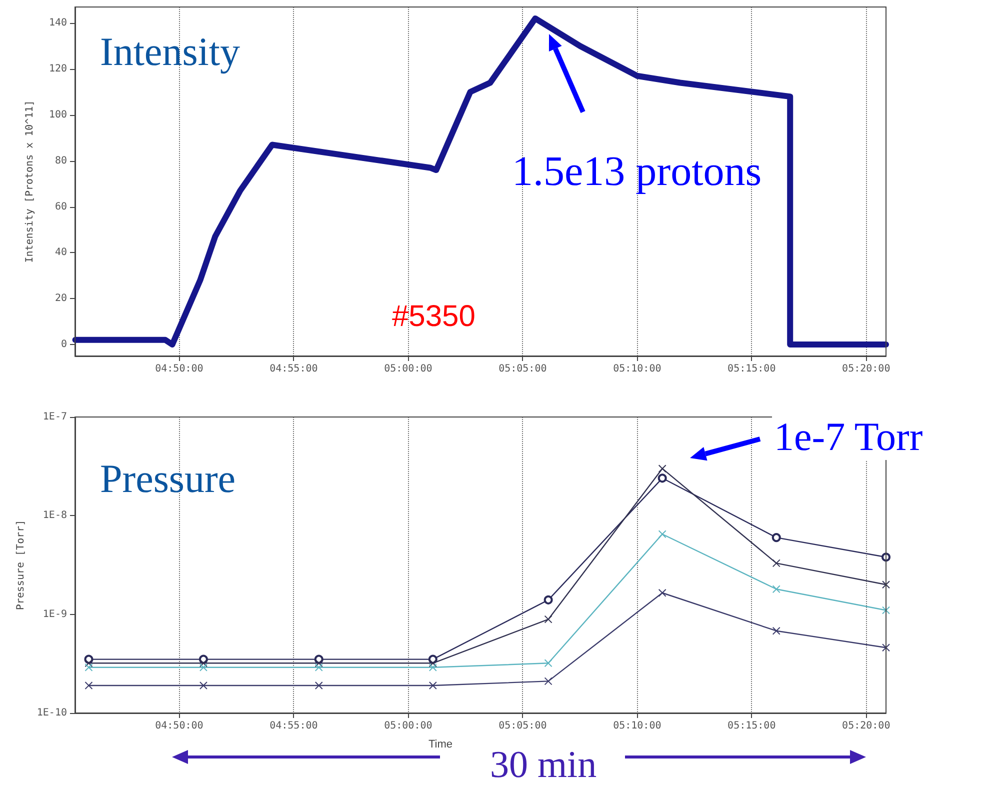 Image resolution: width=982 pixels, height=786 pixels. What do you see at coordinates (54, 614) in the screenshot?
I see `y-tick-label: 1E-9` at bounding box center [54, 614].